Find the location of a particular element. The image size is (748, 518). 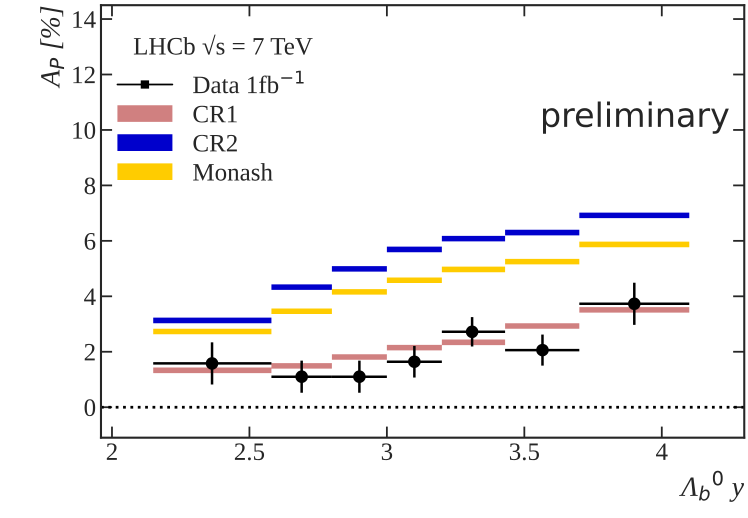

x-tick-label: 3.5 is located at coordinates (524, 451).